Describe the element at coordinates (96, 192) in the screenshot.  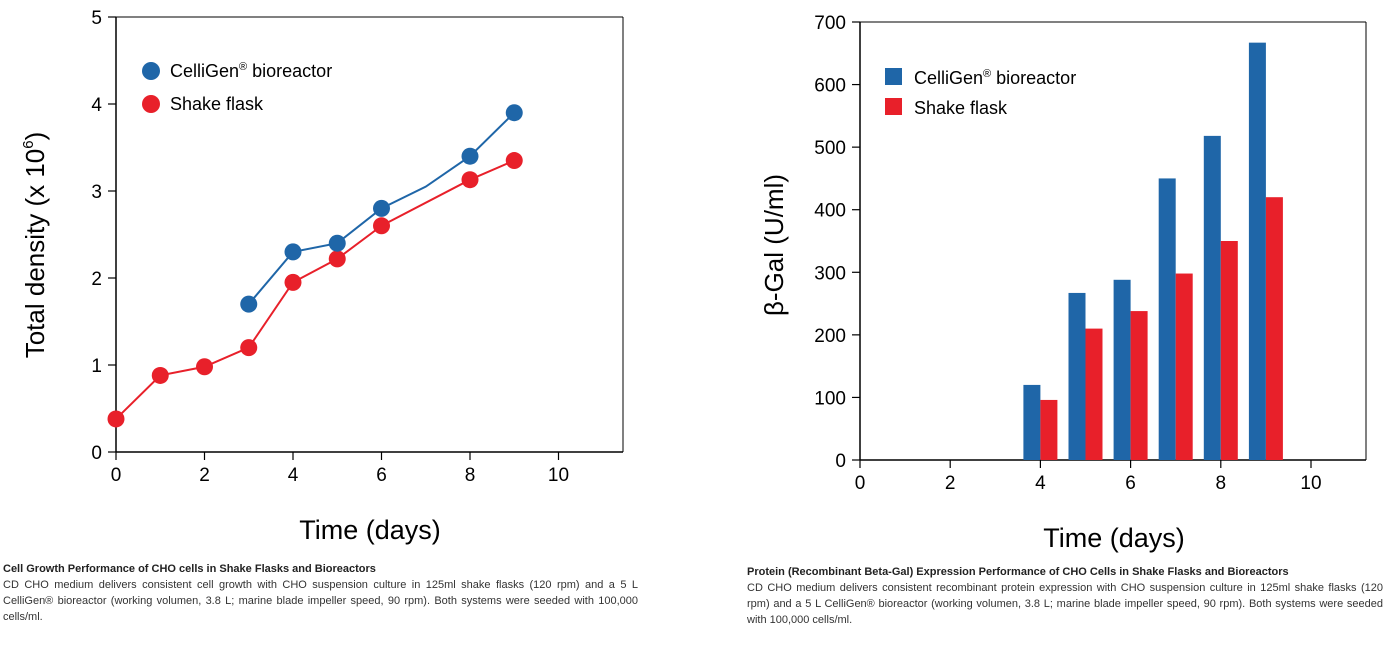
I see `y-tick-label: 3` at that location.